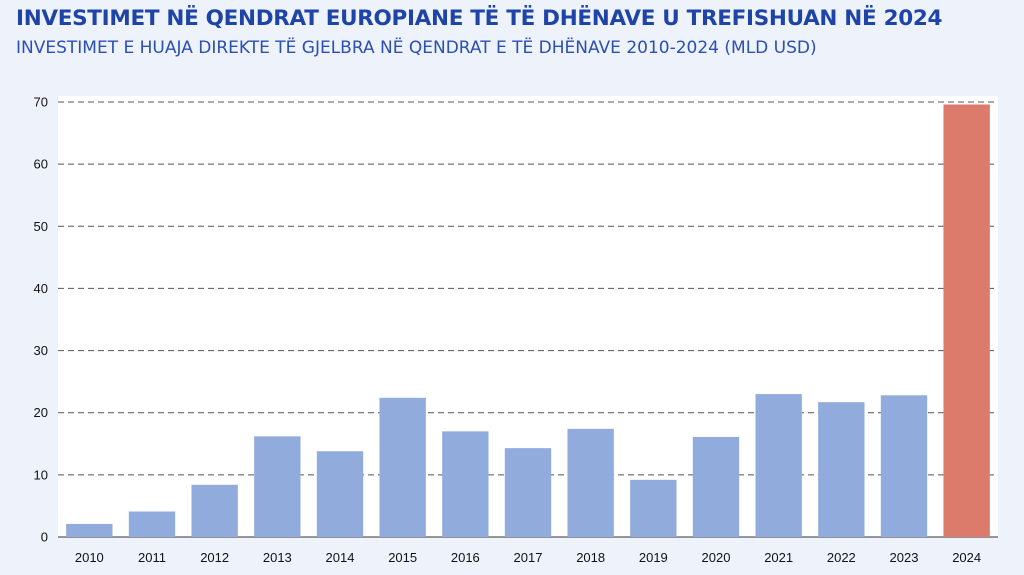 The width and height of the screenshot is (1024, 575). I want to click on x-tick-label: 2018, so click(590, 557).